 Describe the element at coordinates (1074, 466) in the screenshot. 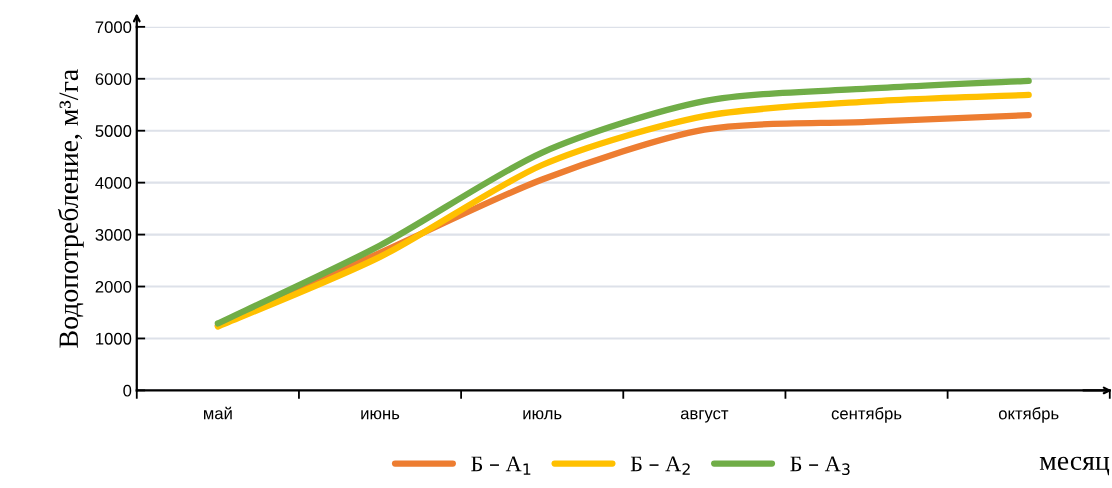

I see `x-axis-title: месяц` at that location.